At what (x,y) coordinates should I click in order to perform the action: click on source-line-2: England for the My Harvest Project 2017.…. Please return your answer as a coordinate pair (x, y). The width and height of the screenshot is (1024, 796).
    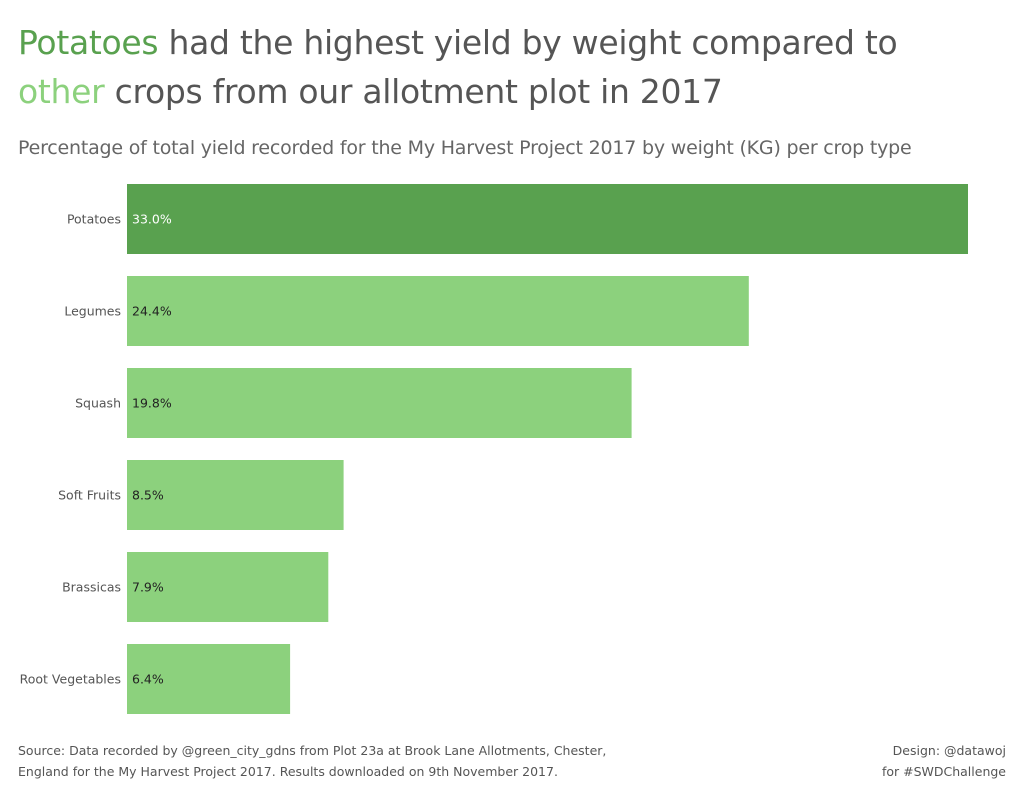
    Looking at the image, I should click on (288, 771).